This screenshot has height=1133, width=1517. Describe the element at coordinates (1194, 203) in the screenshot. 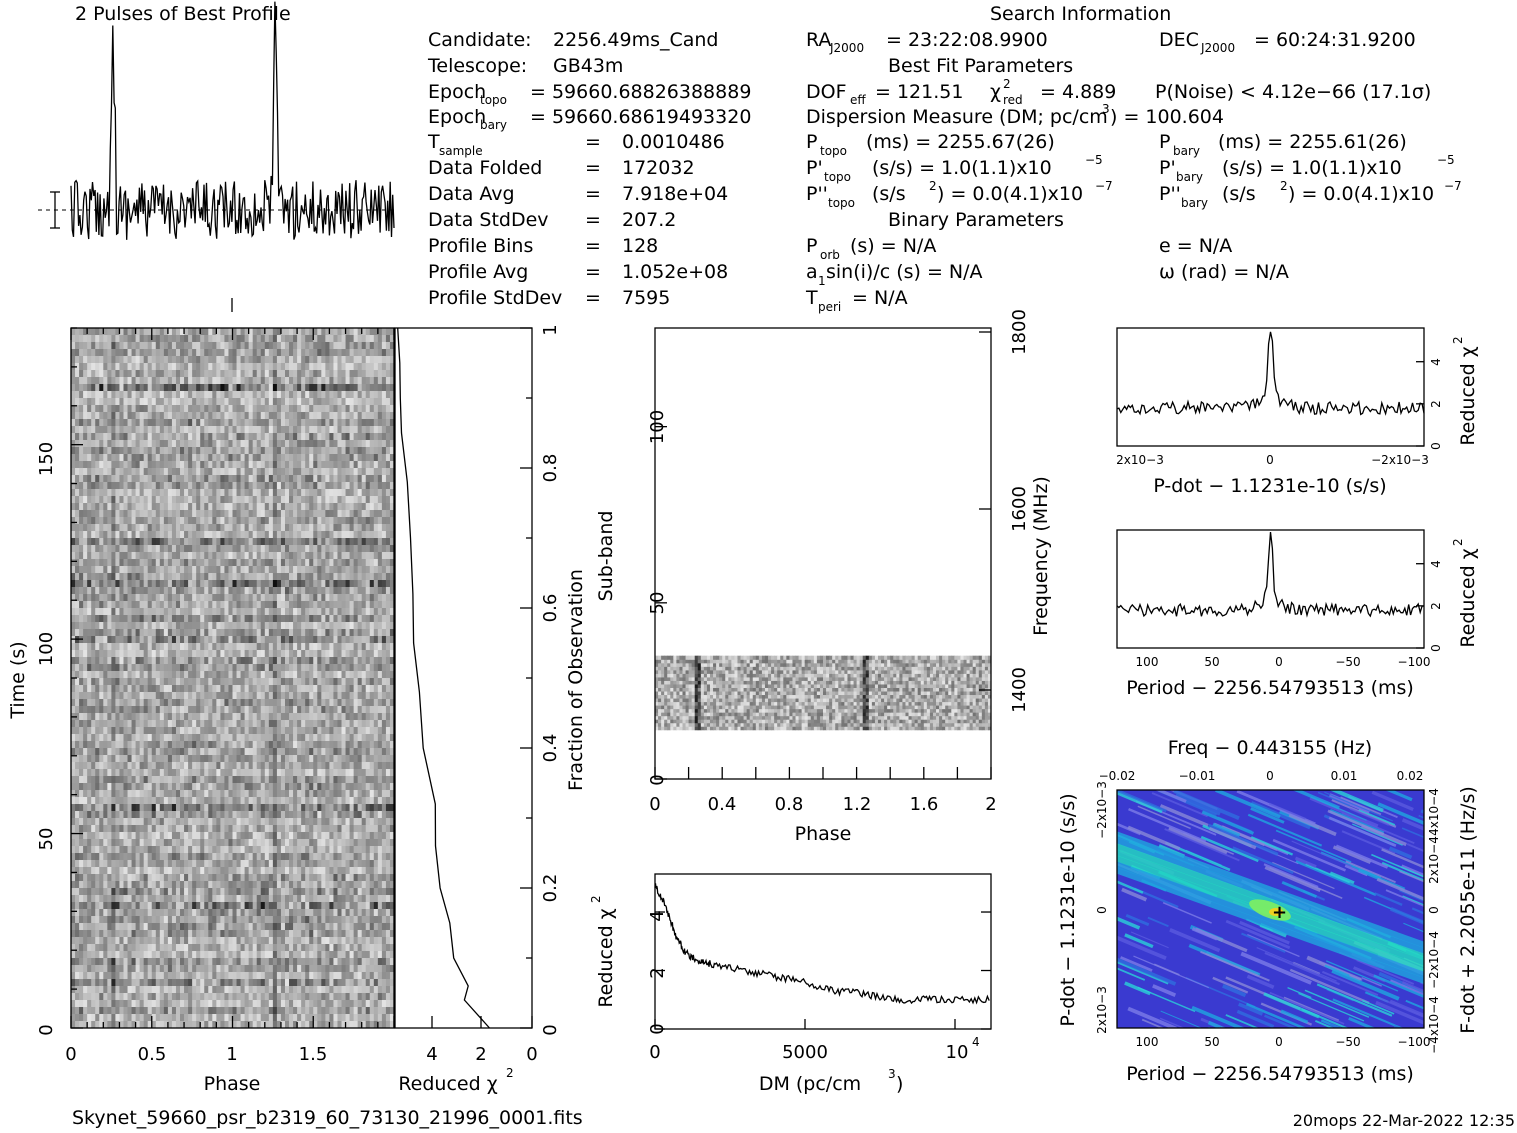

I see `pddbary-sub: bary` at that location.